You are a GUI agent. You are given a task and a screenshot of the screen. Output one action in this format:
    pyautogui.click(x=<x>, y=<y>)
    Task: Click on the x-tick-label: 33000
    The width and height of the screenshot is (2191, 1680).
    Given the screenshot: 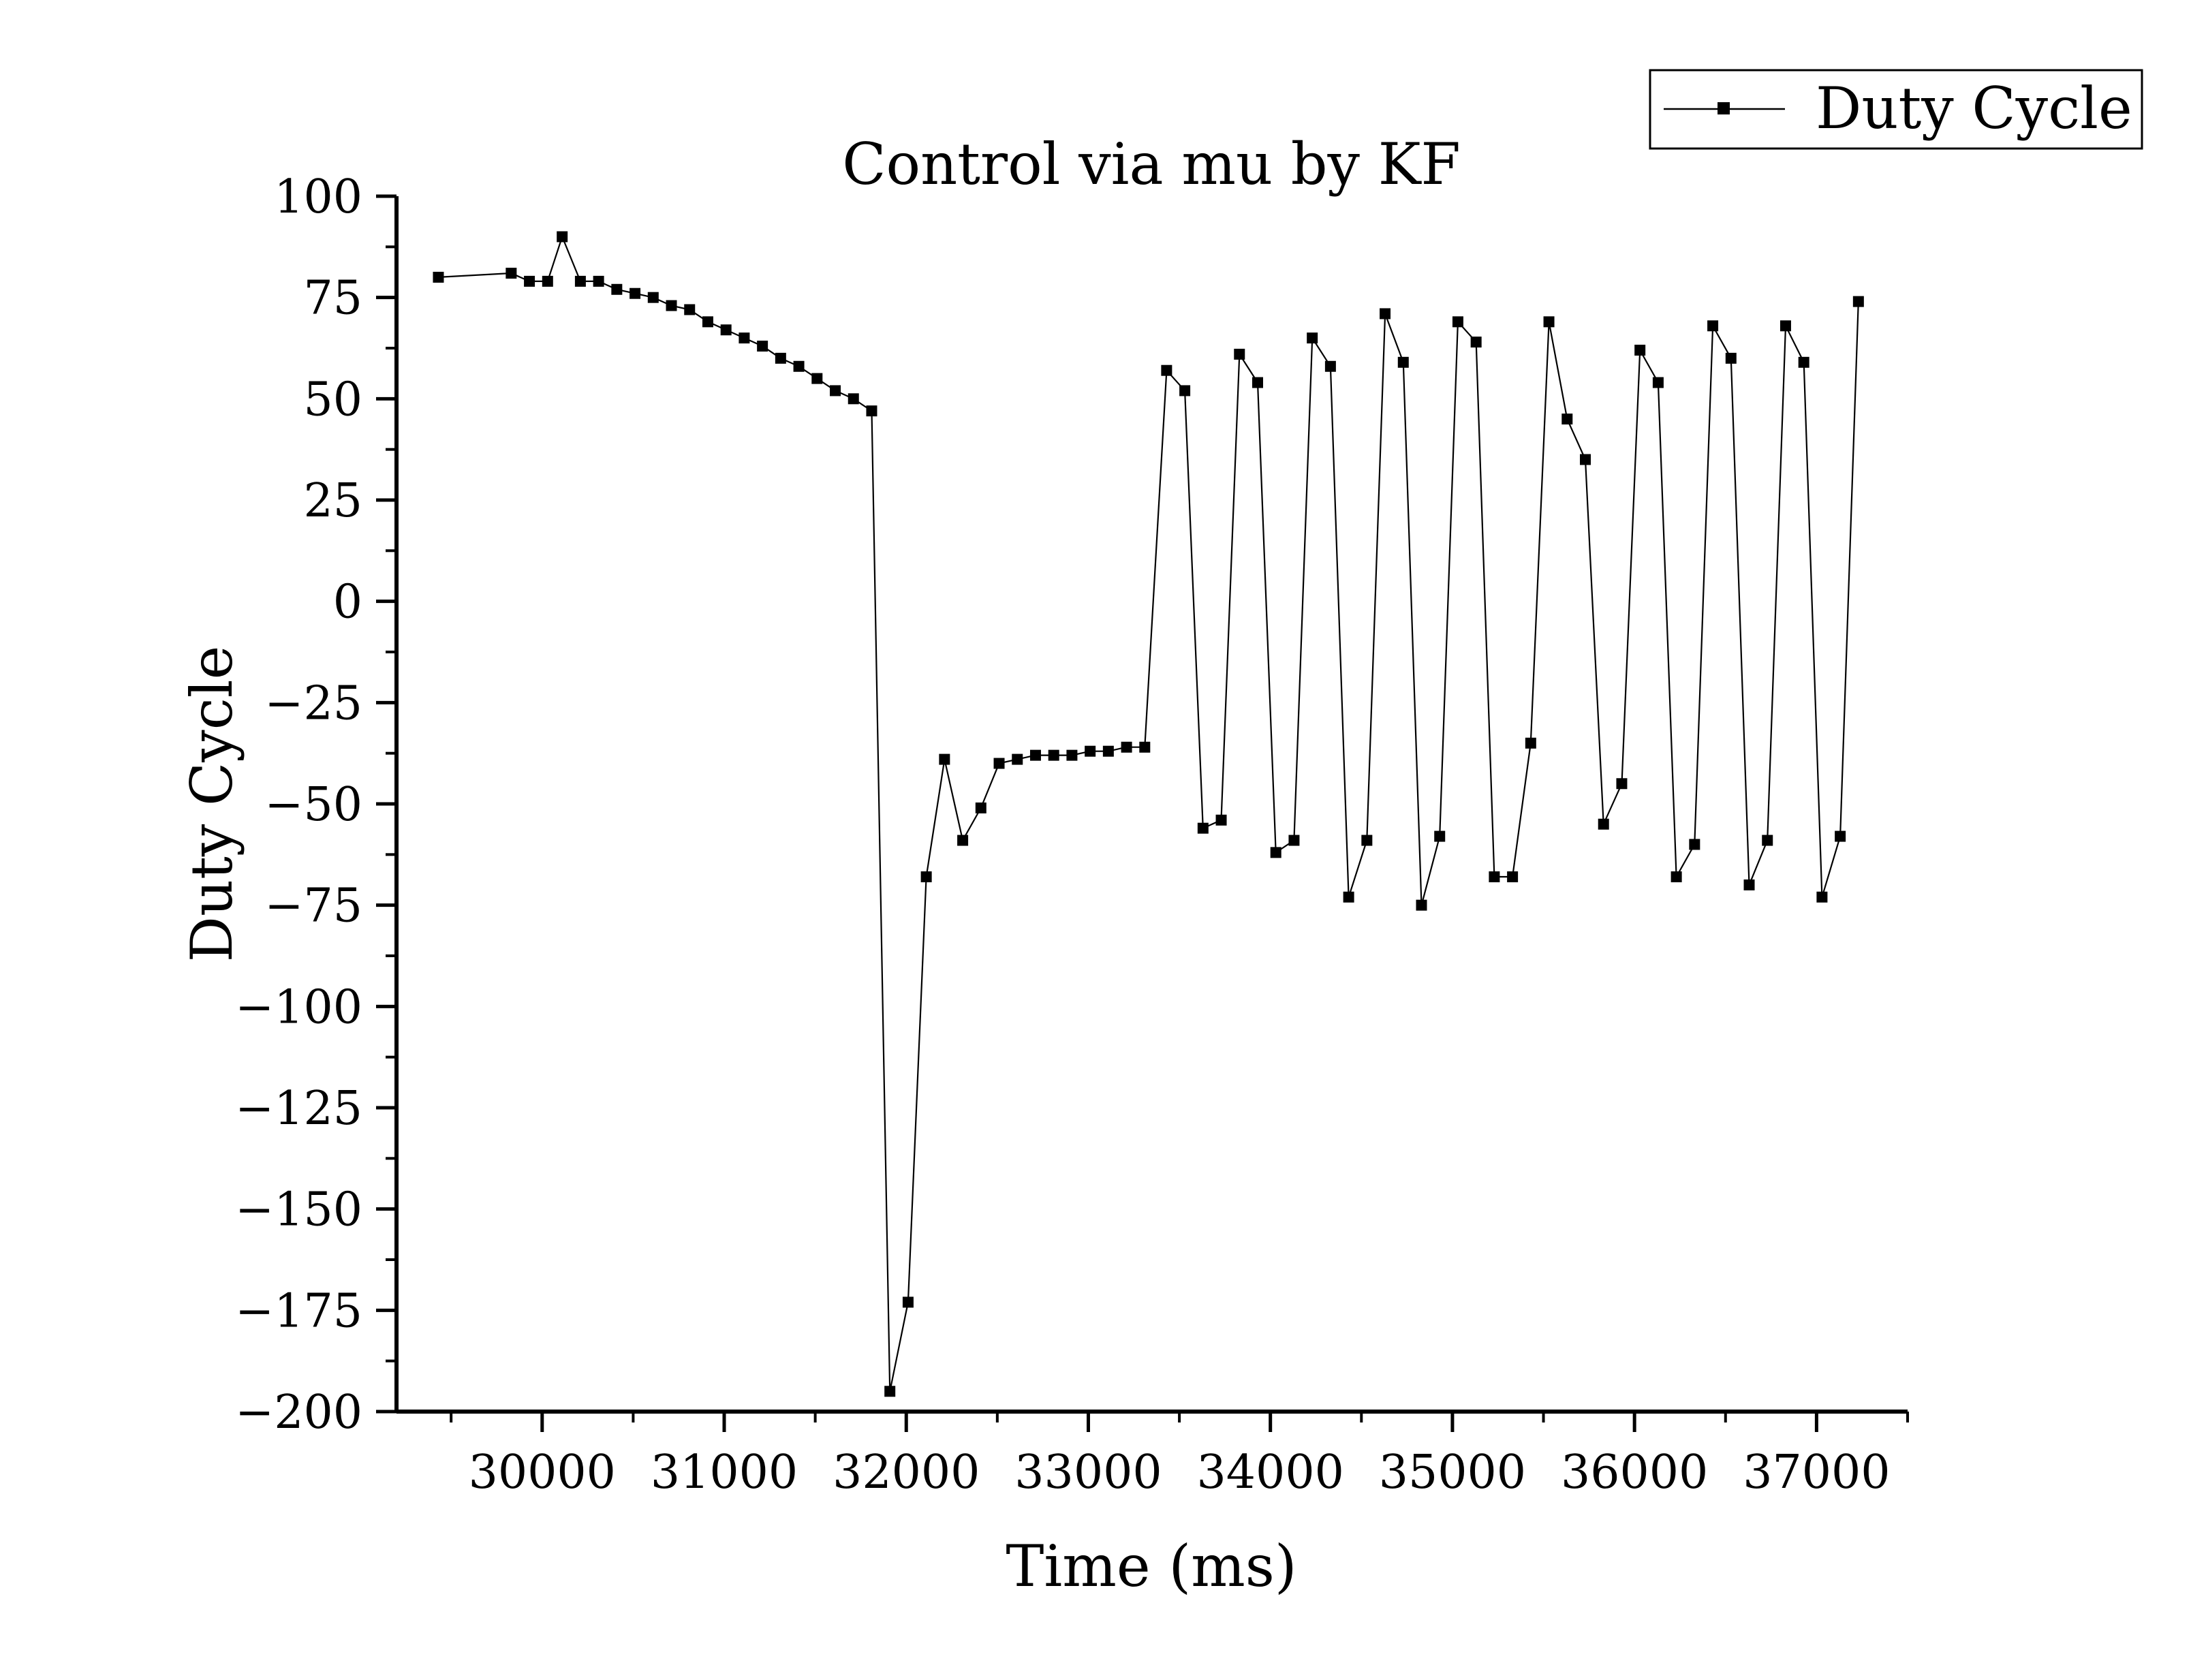 What is the action you would take?
    pyautogui.click(x=1088, y=1472)
    